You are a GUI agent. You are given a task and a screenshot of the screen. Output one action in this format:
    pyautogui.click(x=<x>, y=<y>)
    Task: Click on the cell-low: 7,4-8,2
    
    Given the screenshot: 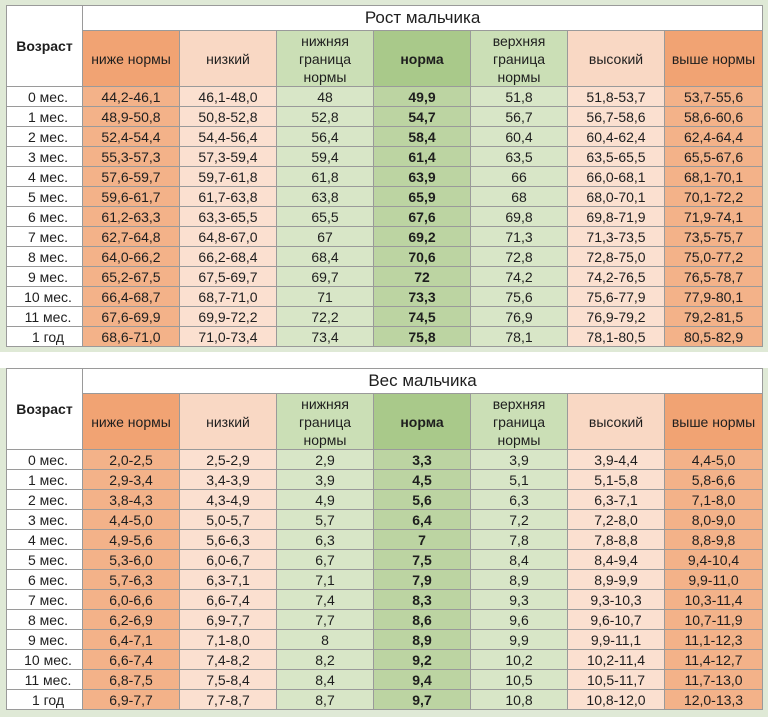 What is the action you would take?
    pyautogui.click(x=228, y=659)
    